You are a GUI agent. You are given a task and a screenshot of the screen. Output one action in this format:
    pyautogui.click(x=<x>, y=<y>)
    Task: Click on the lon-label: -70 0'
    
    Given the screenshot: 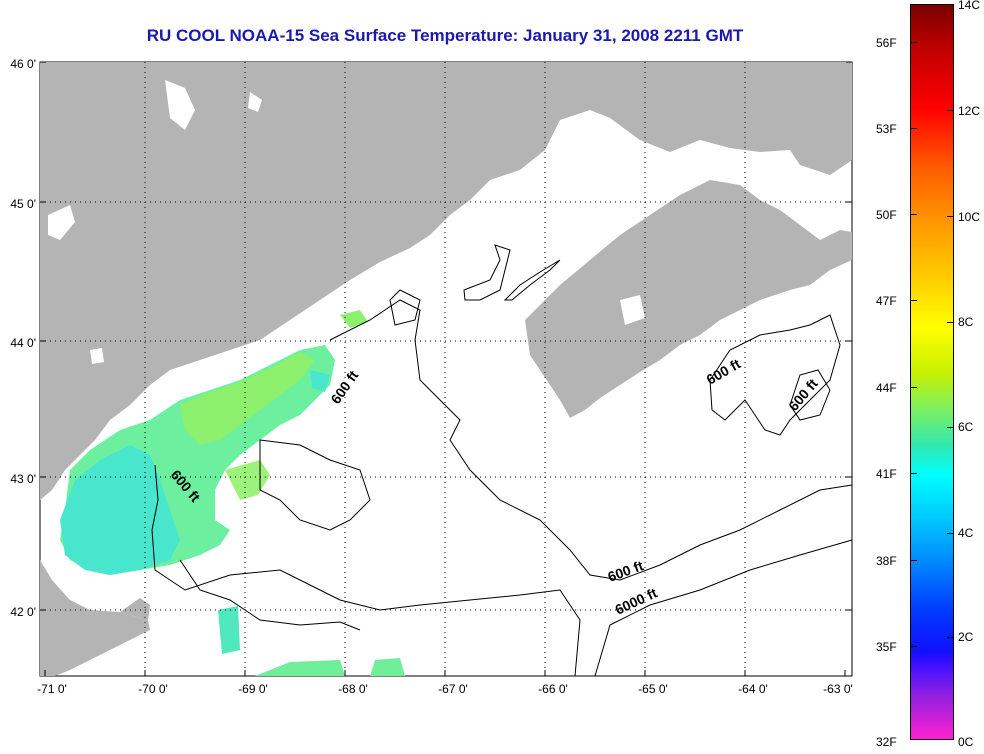 What is the action you would take?
    pyautogui.click(x=153, y=689)
    